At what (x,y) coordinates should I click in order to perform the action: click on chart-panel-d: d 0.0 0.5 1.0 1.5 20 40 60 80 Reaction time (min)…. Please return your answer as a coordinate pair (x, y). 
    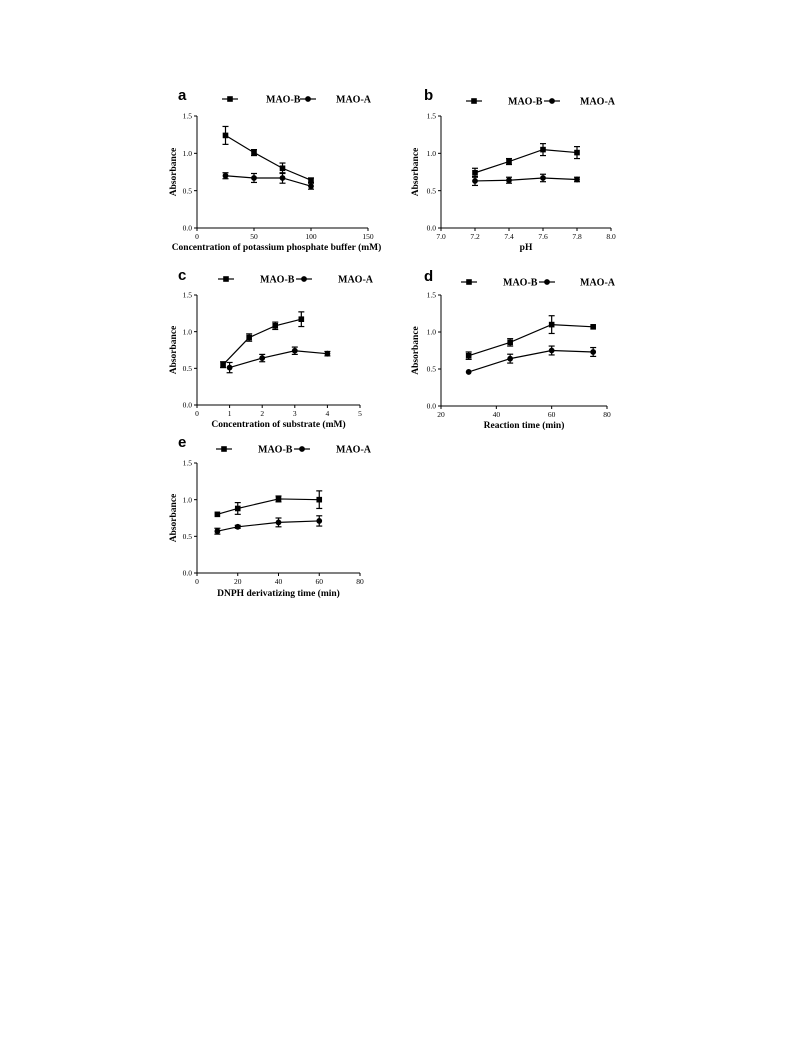
    Looking at the image, I should click on (513, 349).